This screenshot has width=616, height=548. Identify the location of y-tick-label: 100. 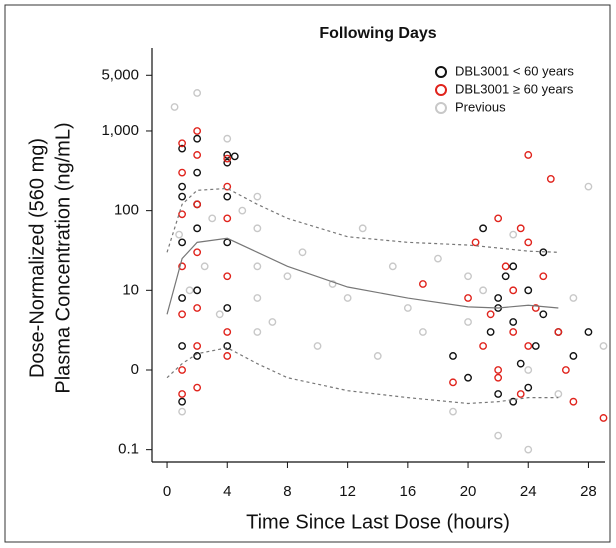
(126, 210).